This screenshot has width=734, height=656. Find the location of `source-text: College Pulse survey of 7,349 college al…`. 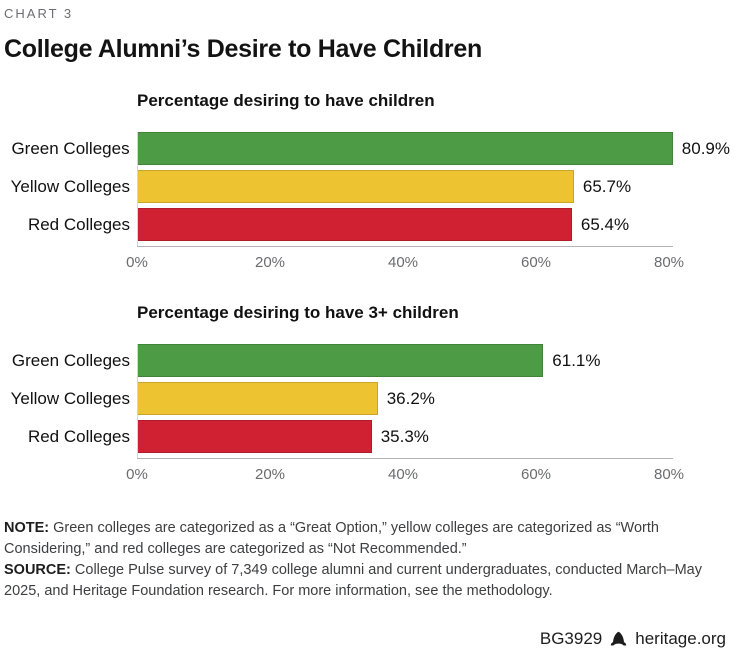

source-text: College Pulse survey of 7,349 college al… is located at coordinates (353, 580).